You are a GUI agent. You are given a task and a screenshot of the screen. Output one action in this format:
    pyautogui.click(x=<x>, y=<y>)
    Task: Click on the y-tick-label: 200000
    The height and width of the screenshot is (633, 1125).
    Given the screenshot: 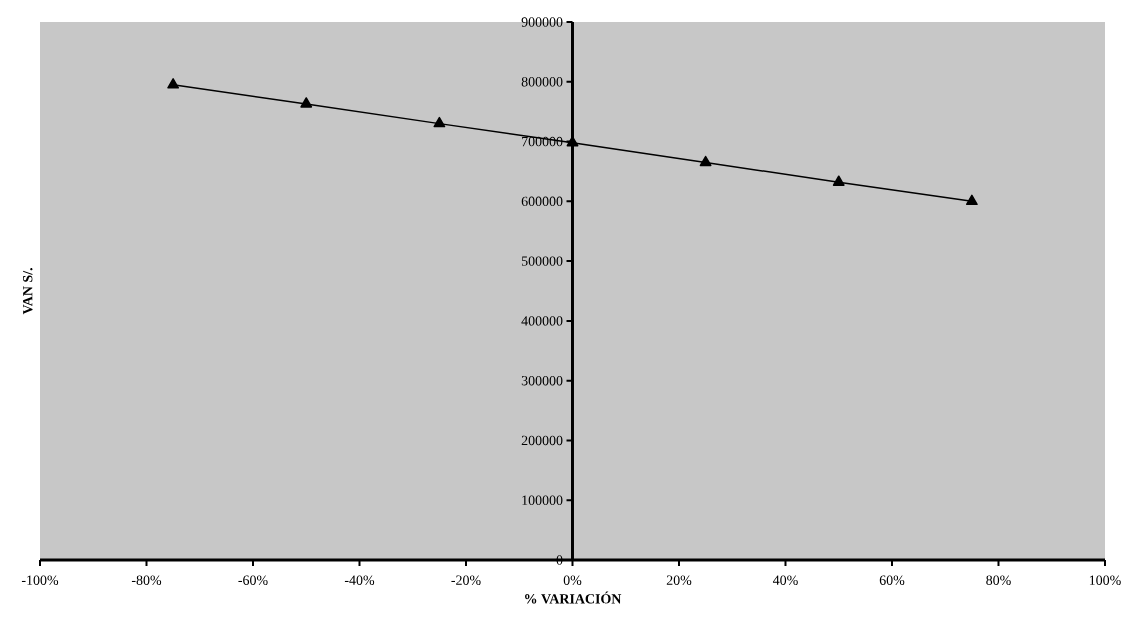 What is the action you would take?
    pyautogui.click(x=542, y=440)
    